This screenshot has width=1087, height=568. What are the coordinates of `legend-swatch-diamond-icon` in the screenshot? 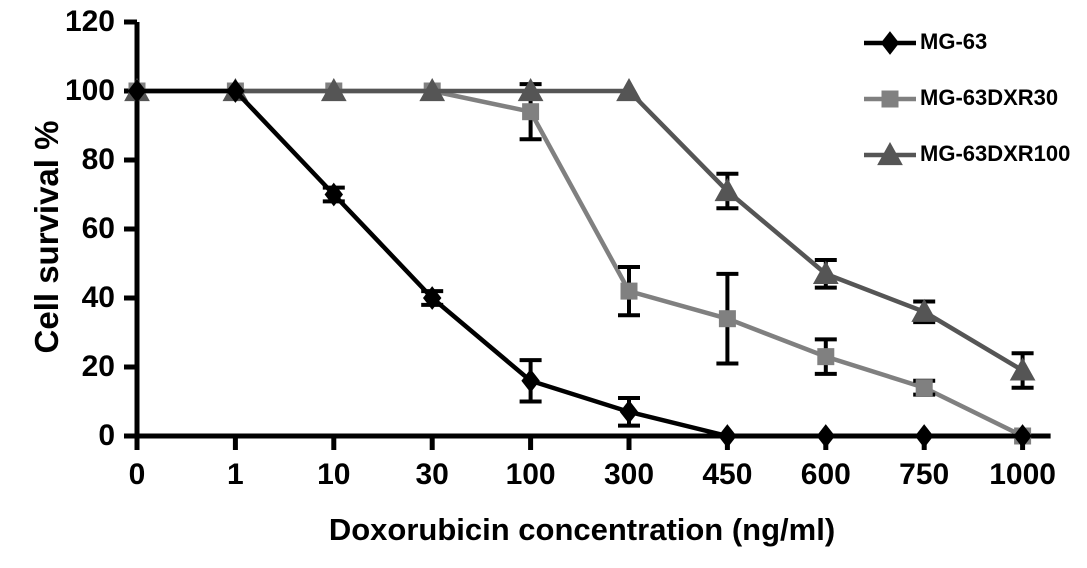 It's located at (890, 42).